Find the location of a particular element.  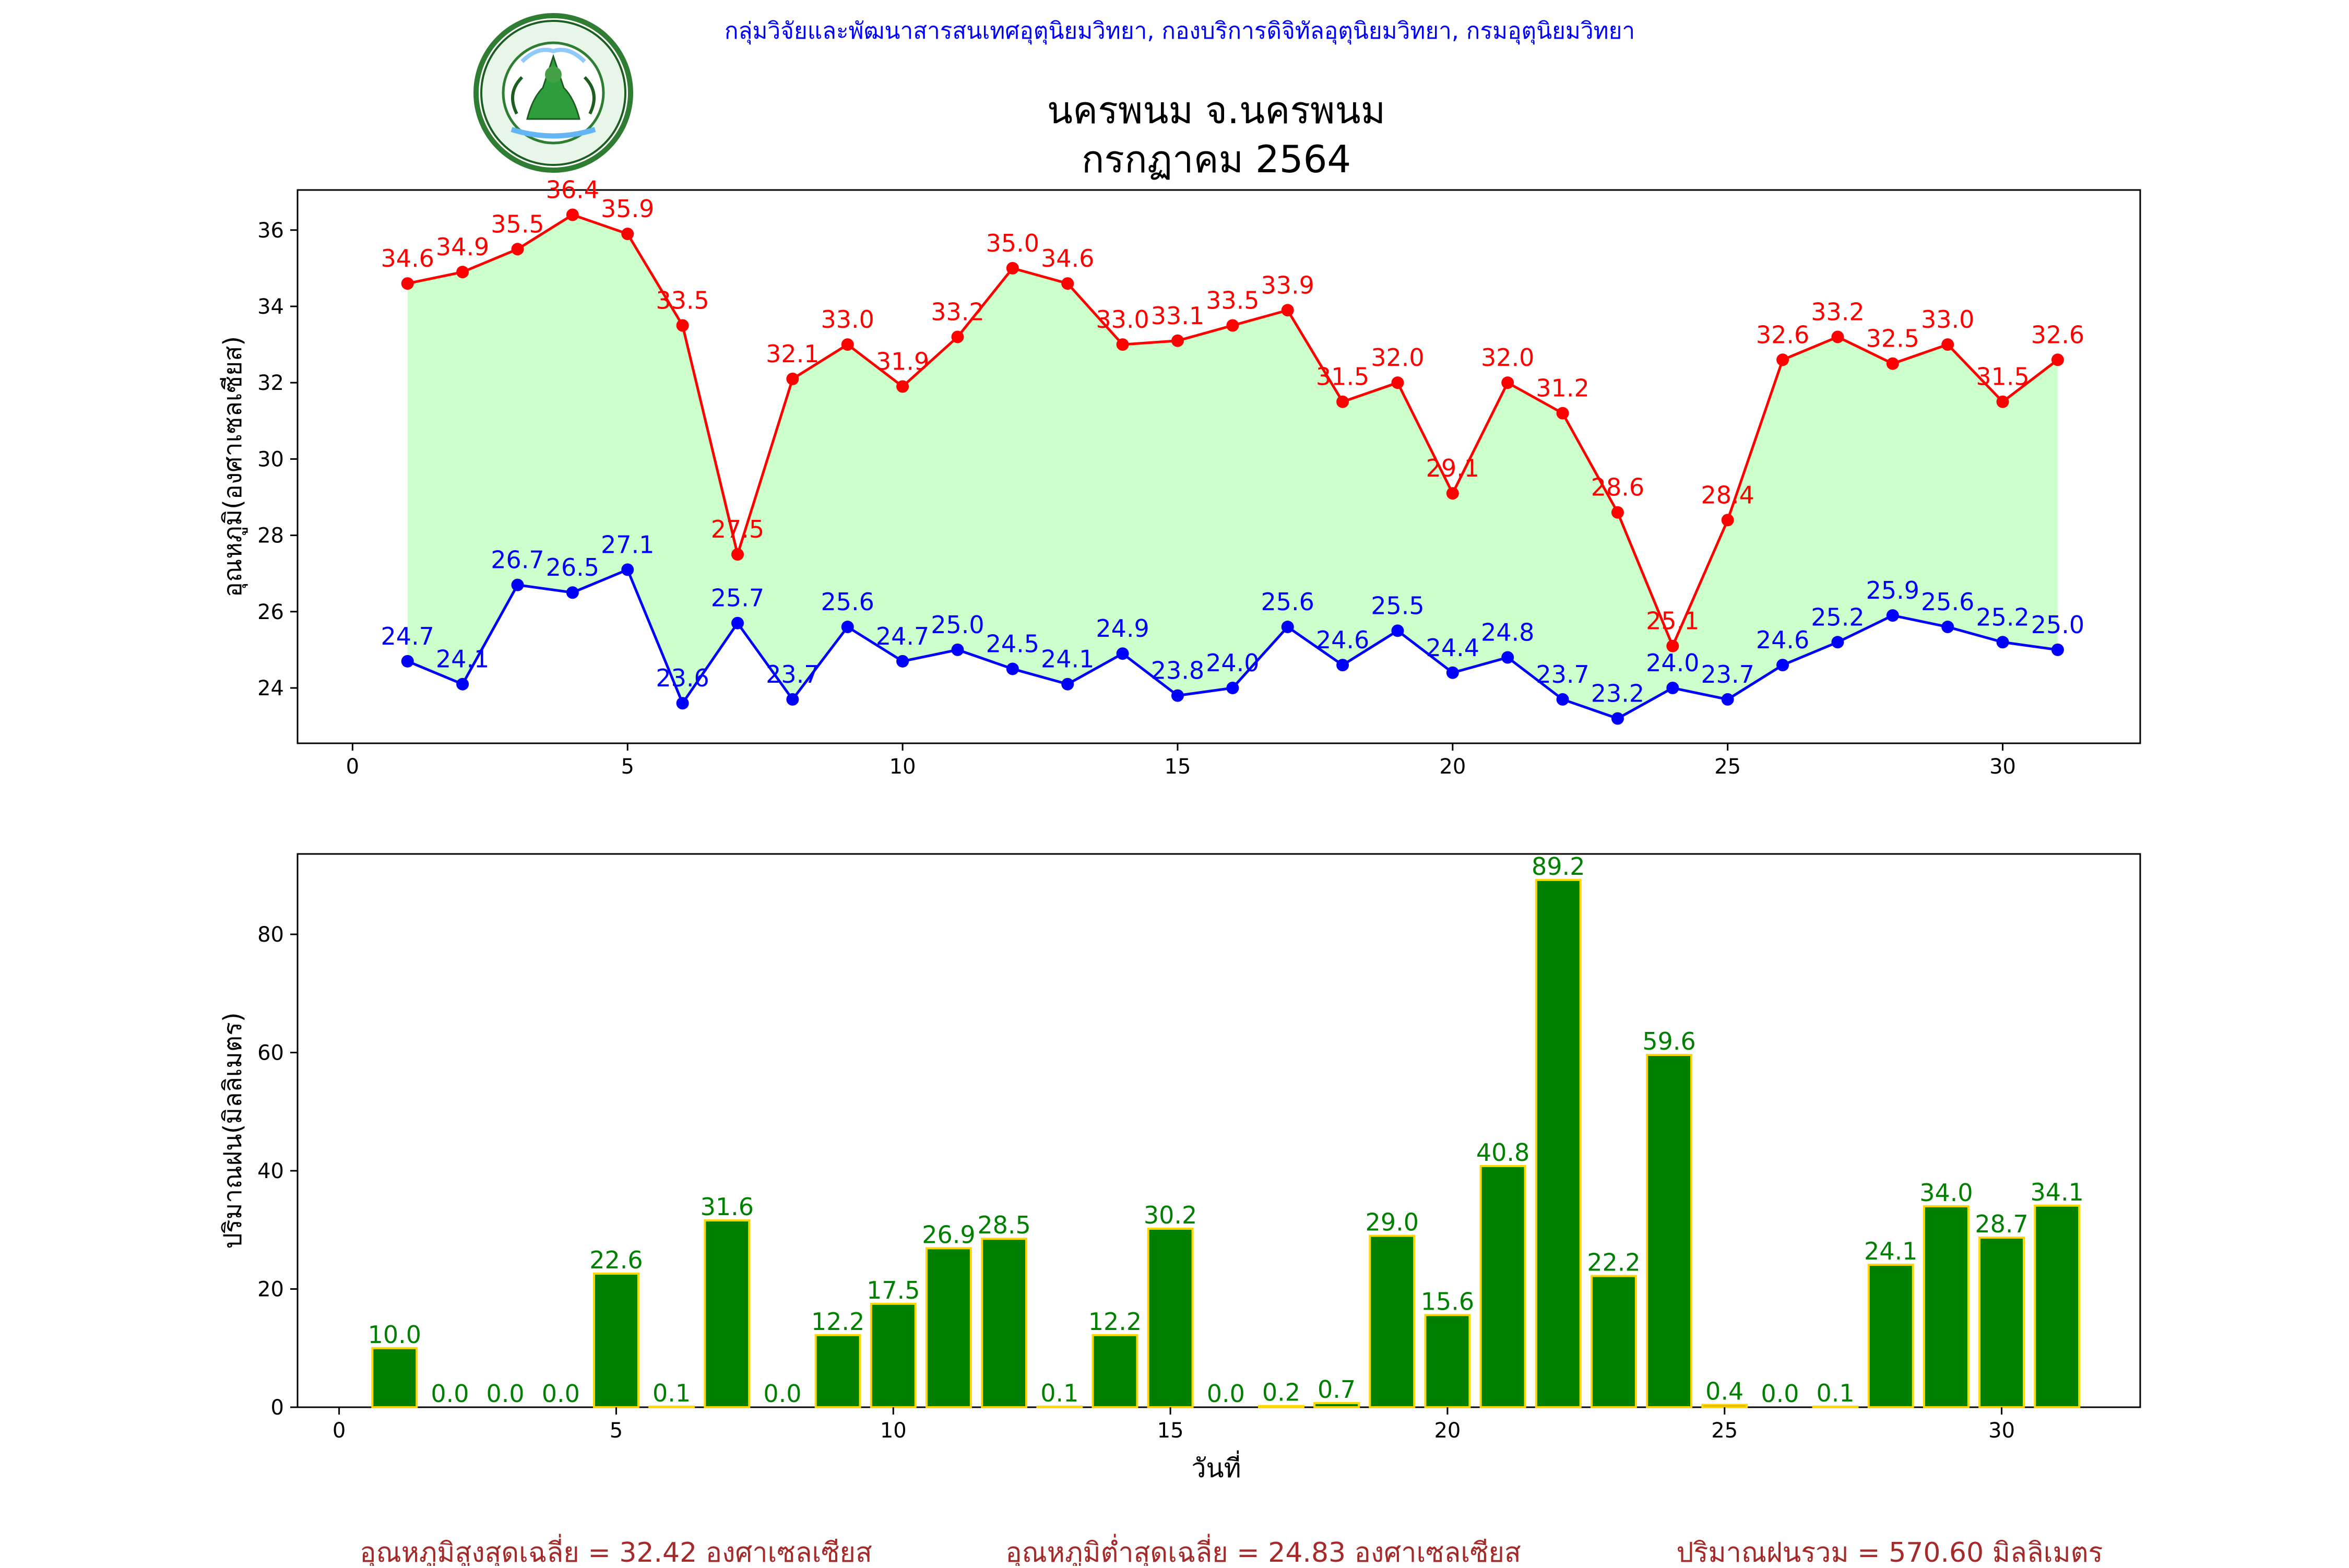

x-tick-label: 10 is located at coordinates (893, 1431).